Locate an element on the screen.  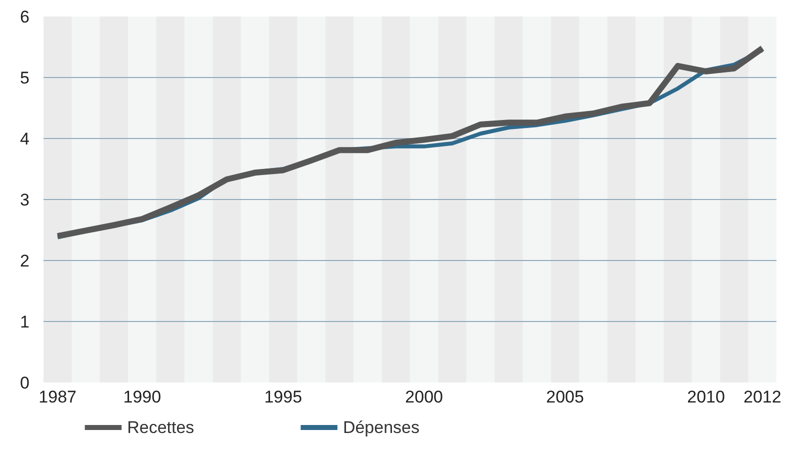
legend-label: Dépenses is located at coordinates (381, 427).